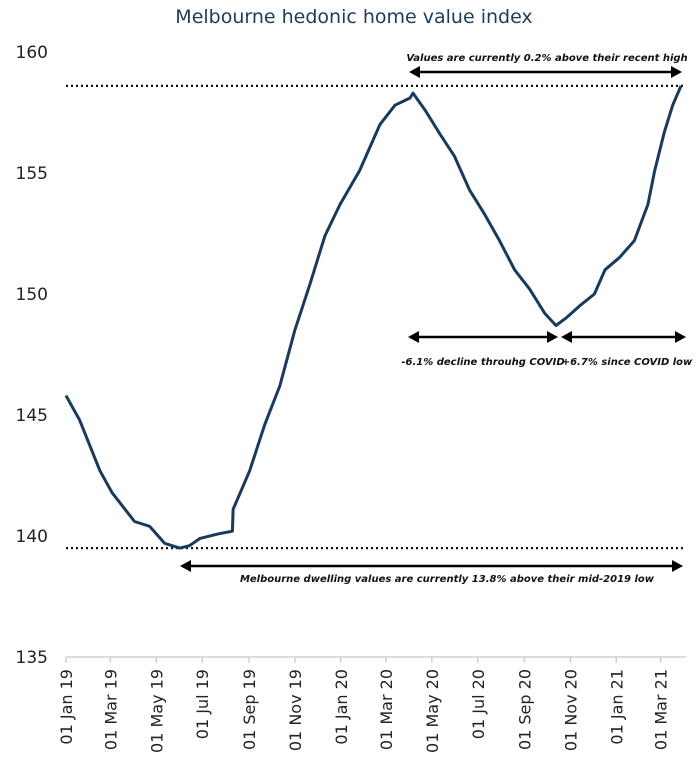 This screenshot has width=698, height=764. I want to click on x-tick-label: 01 Sep 20, so click(524, 709).